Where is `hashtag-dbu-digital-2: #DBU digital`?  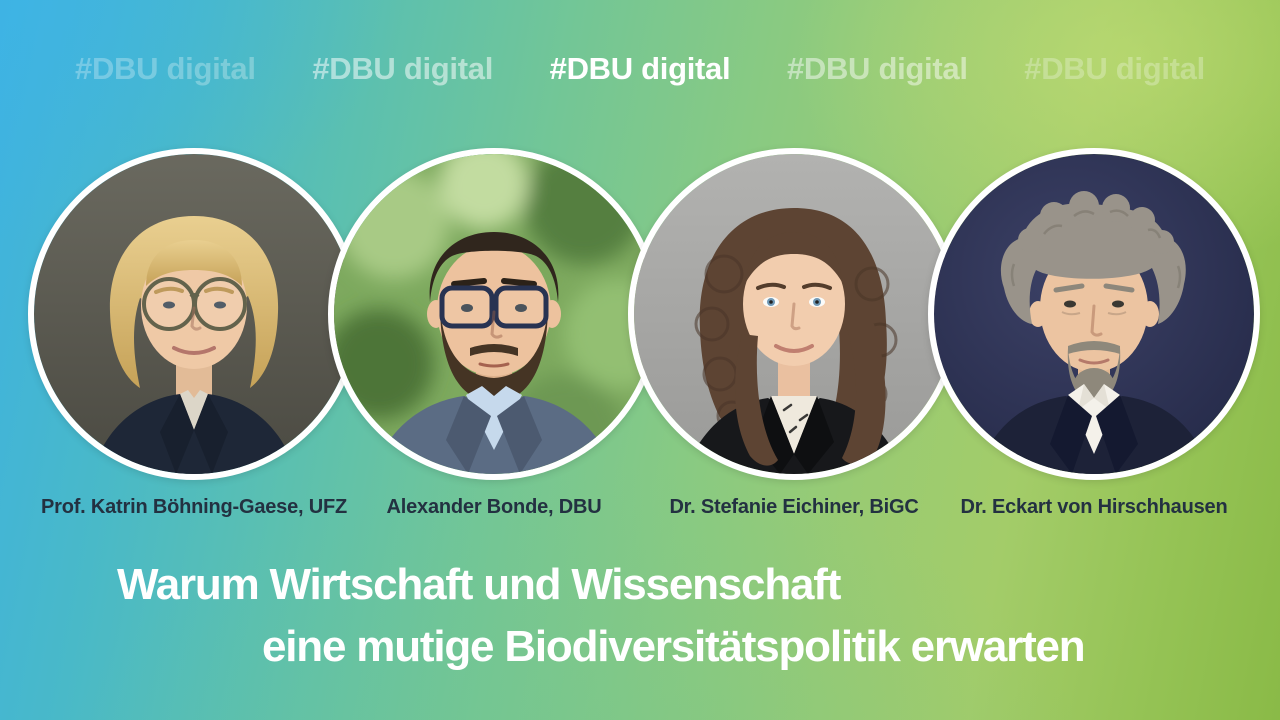 hashtag-dbu-digital-2: #DBU digital is located at coordinates (403, 68).